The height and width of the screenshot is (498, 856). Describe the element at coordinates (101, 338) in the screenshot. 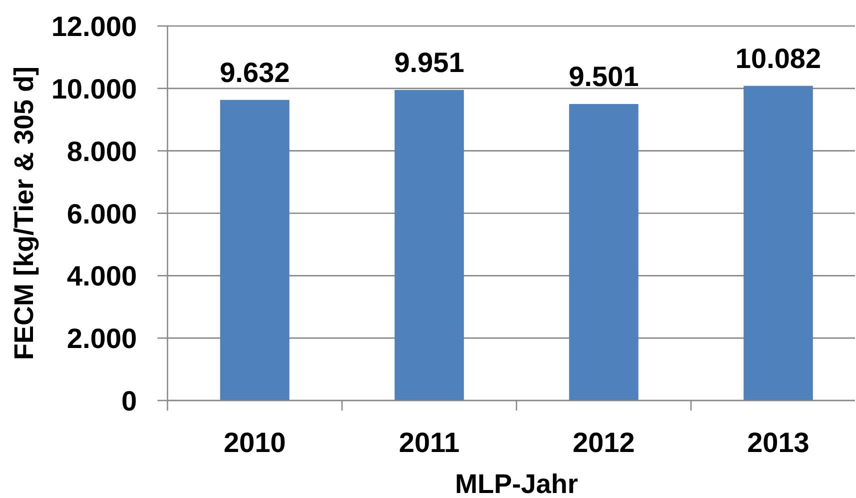

I see `y-tick-label: 2.000` at that location.